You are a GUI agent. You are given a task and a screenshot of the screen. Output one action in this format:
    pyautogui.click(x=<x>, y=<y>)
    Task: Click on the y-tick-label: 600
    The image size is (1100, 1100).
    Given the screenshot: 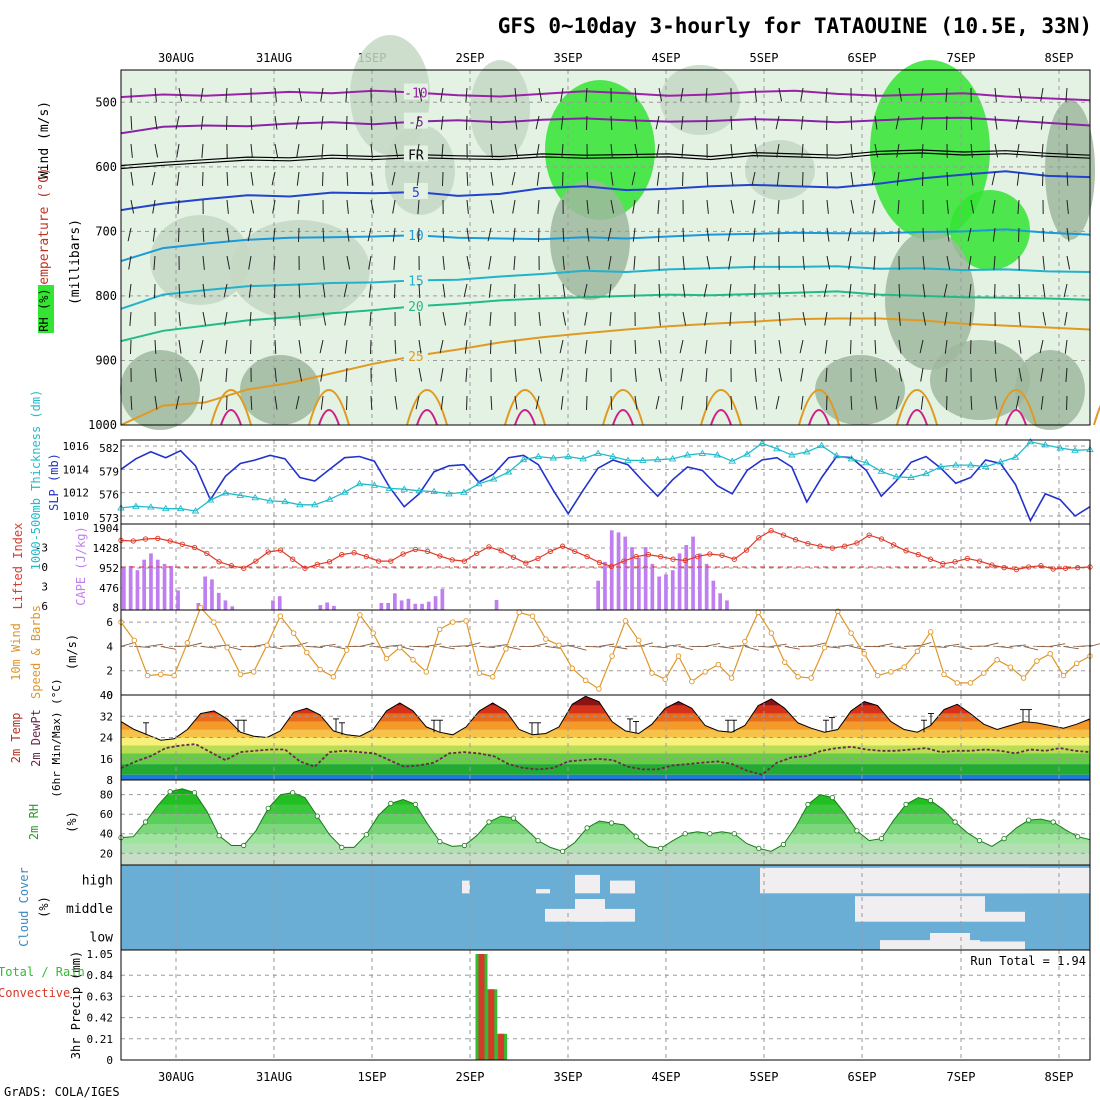 What is the action you would take?
    pyautogui.click(x=106, y=167)
    